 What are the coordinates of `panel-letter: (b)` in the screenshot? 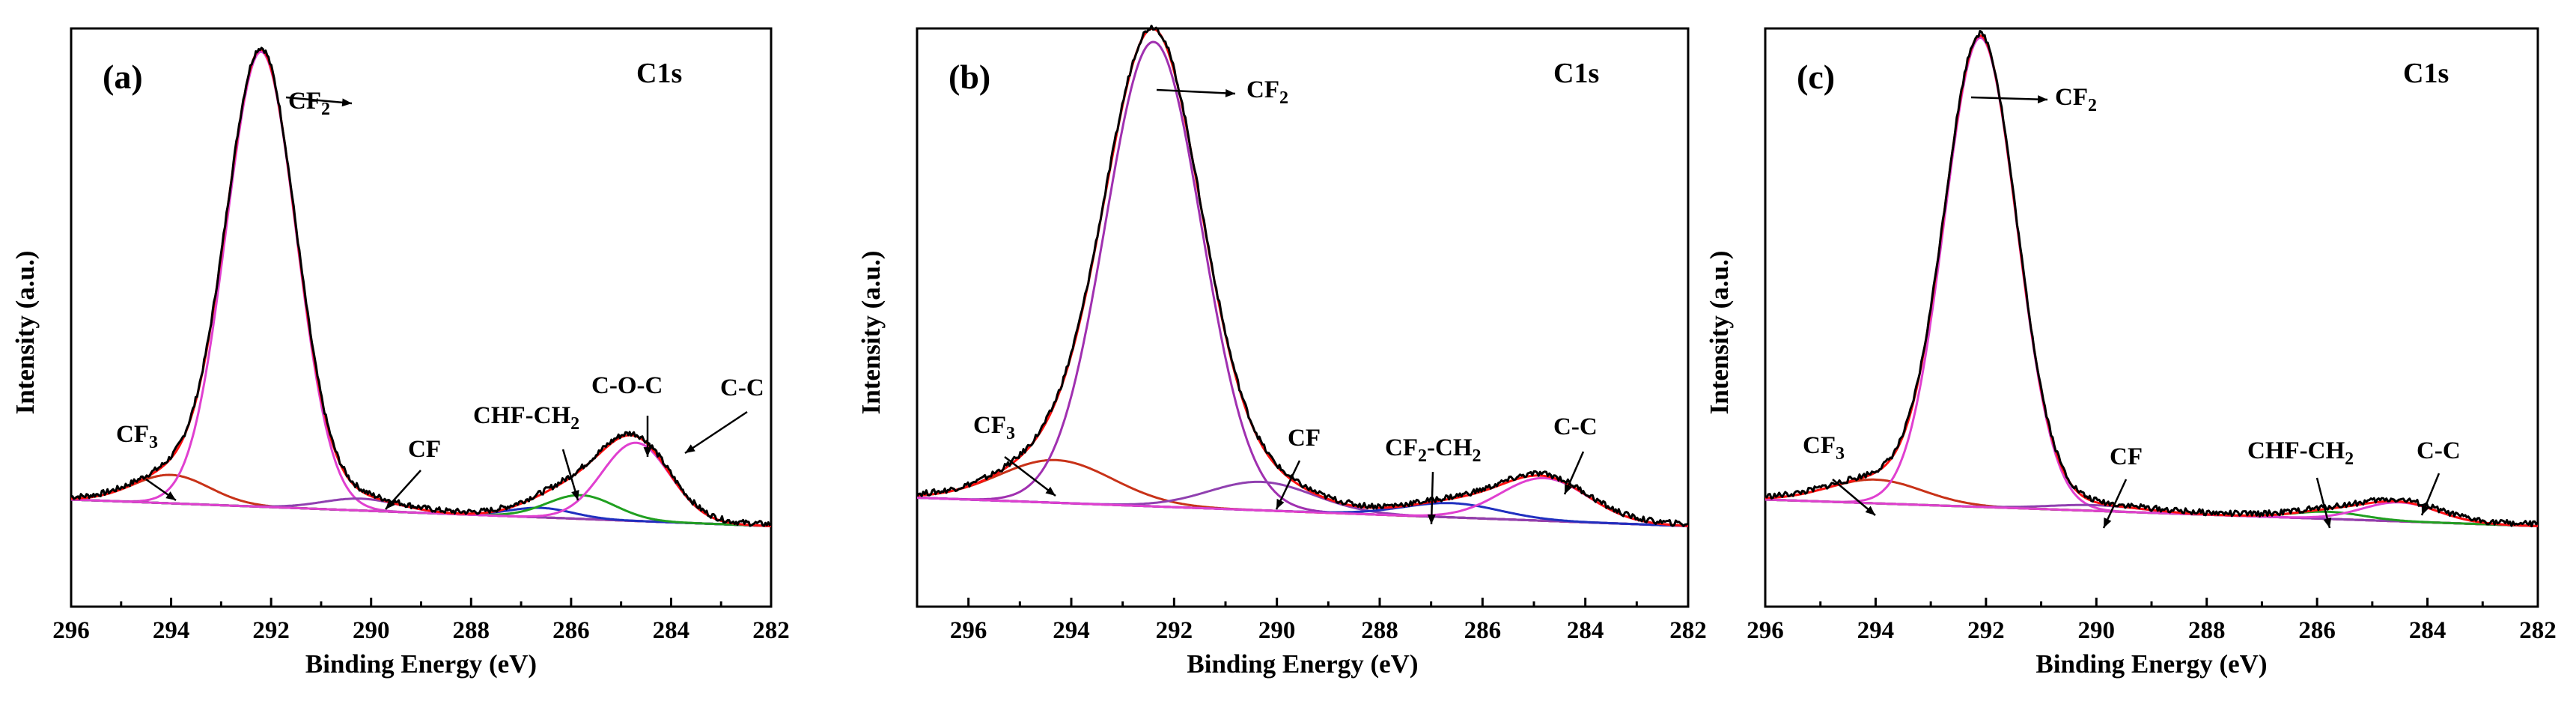 It's located at (969, 77).